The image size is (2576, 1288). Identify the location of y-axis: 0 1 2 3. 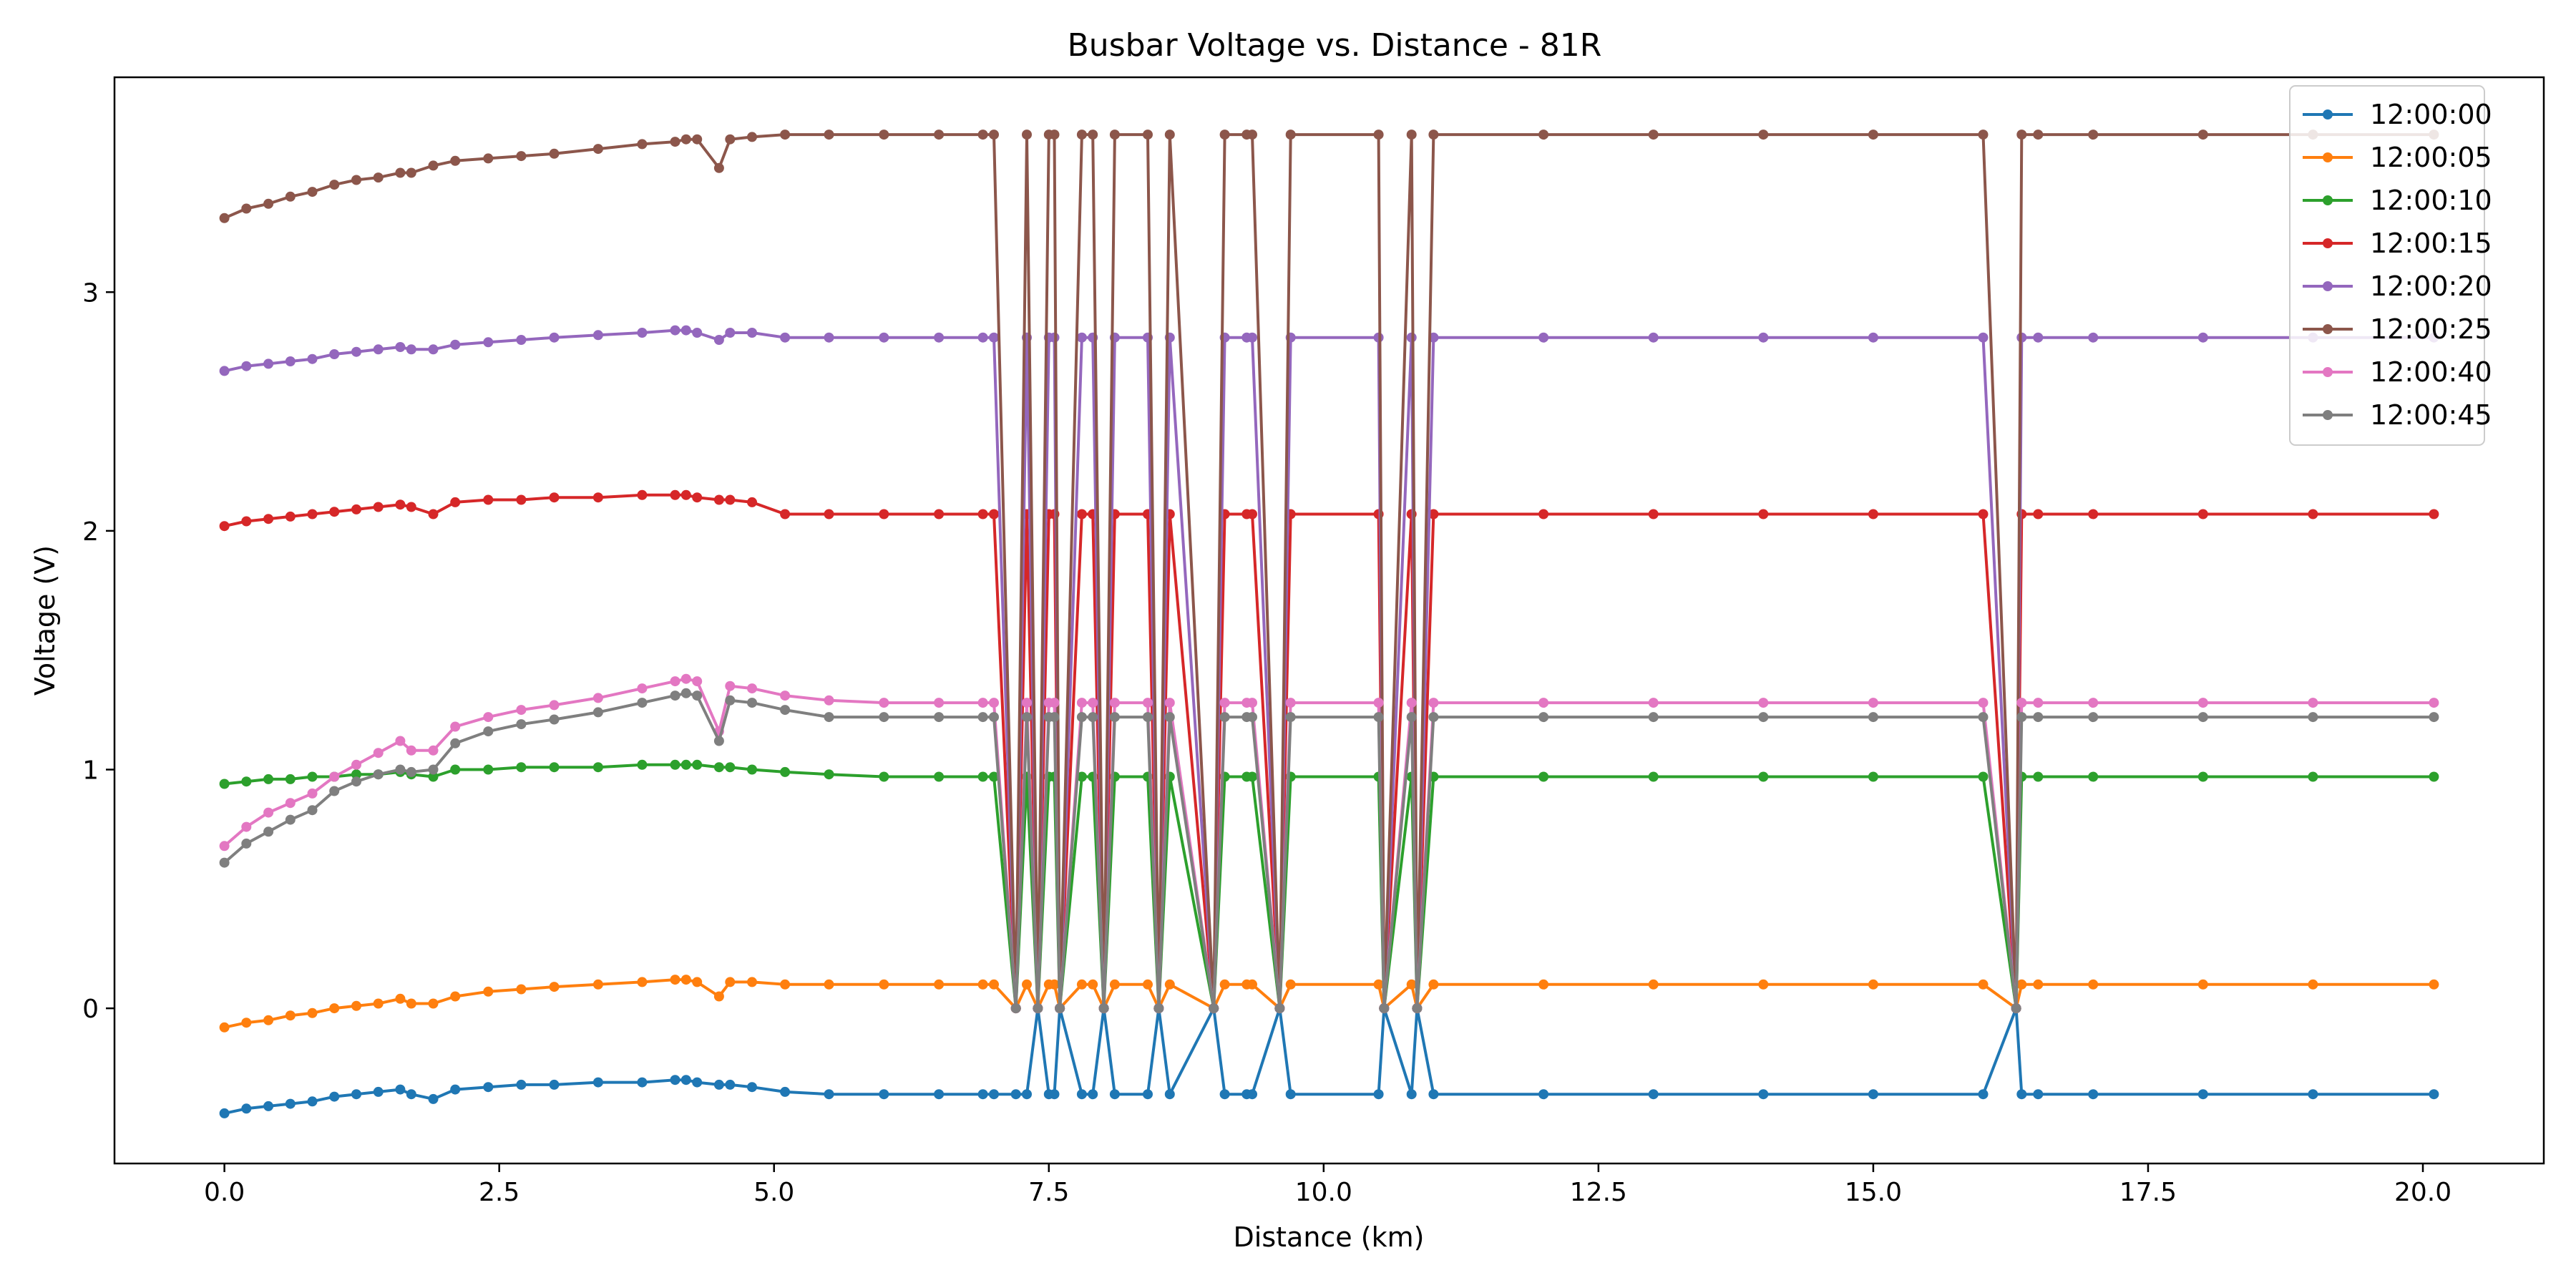
(98, 651).